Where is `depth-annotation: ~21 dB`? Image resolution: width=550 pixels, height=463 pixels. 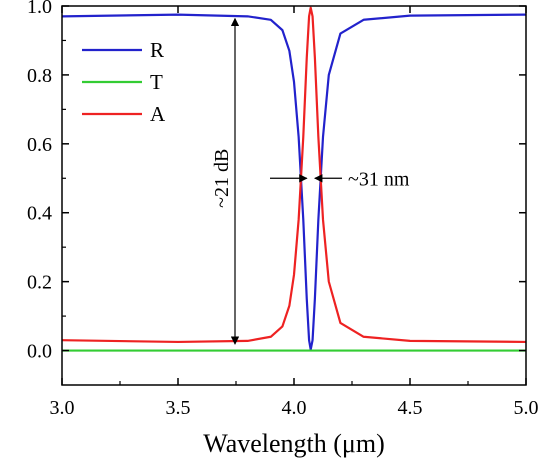
depth-annotation: ~21 dB is located at coordinates (222, 178).